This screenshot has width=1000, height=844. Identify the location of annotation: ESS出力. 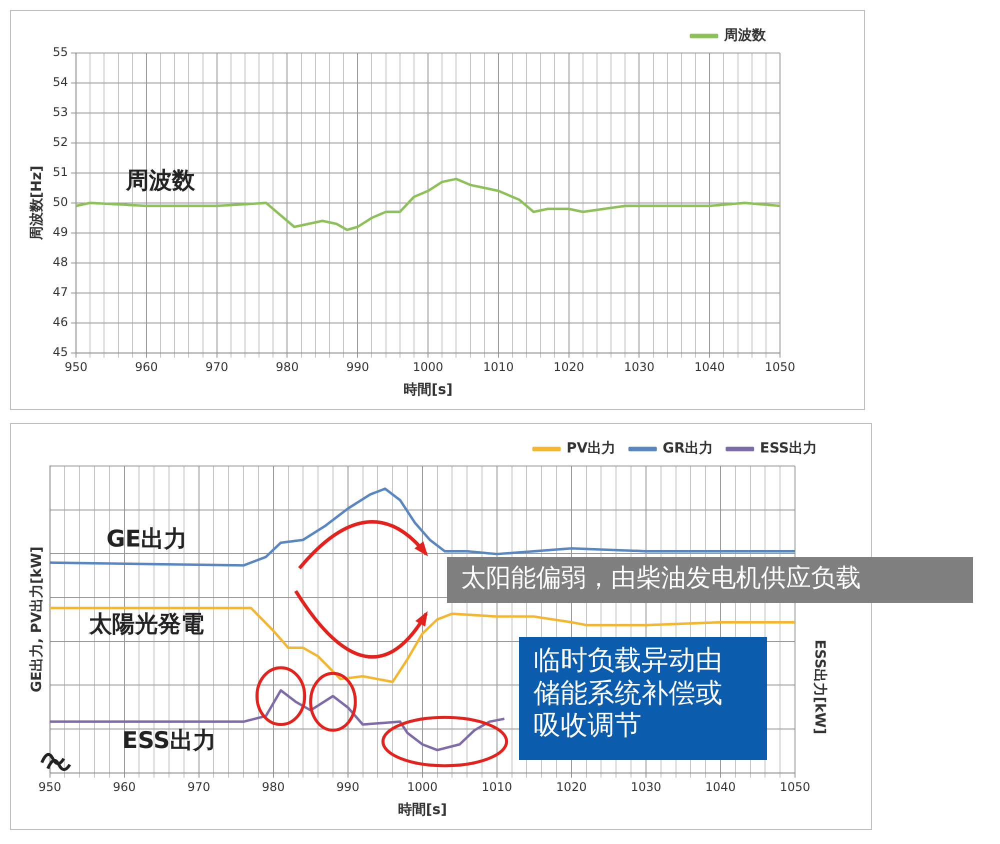
(169, 741).